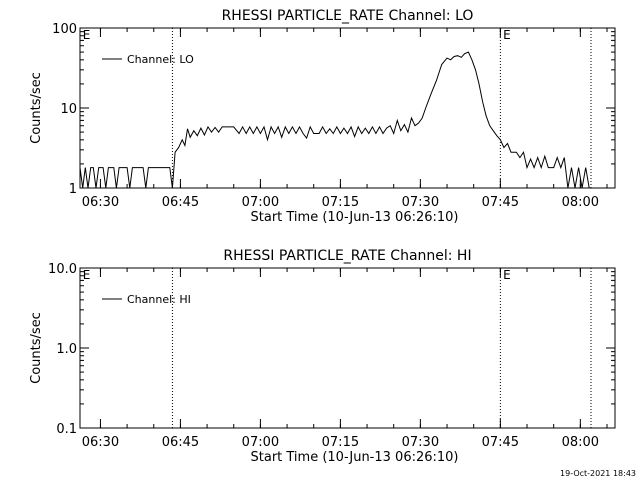 This screenshot has width=640, height=480. What do you see at coordinates (160, 59) in the screenshot?
I see `legend-label-lo: Channel: LO` at bounding box center [160, 59].